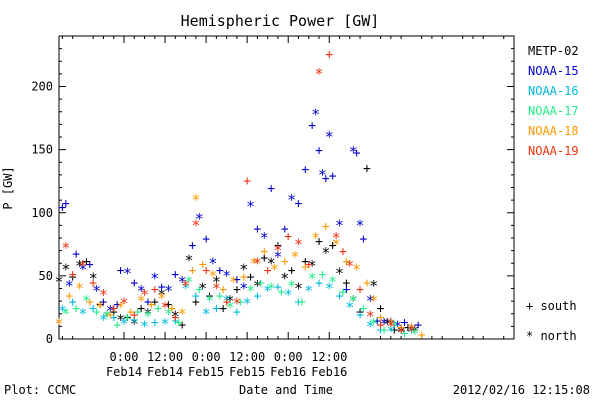 This screenshot has height=400, width=600. Describe the element at coordinates (220, 296) in the screenshot. I see `point-noaa-17-15: +` at that location.